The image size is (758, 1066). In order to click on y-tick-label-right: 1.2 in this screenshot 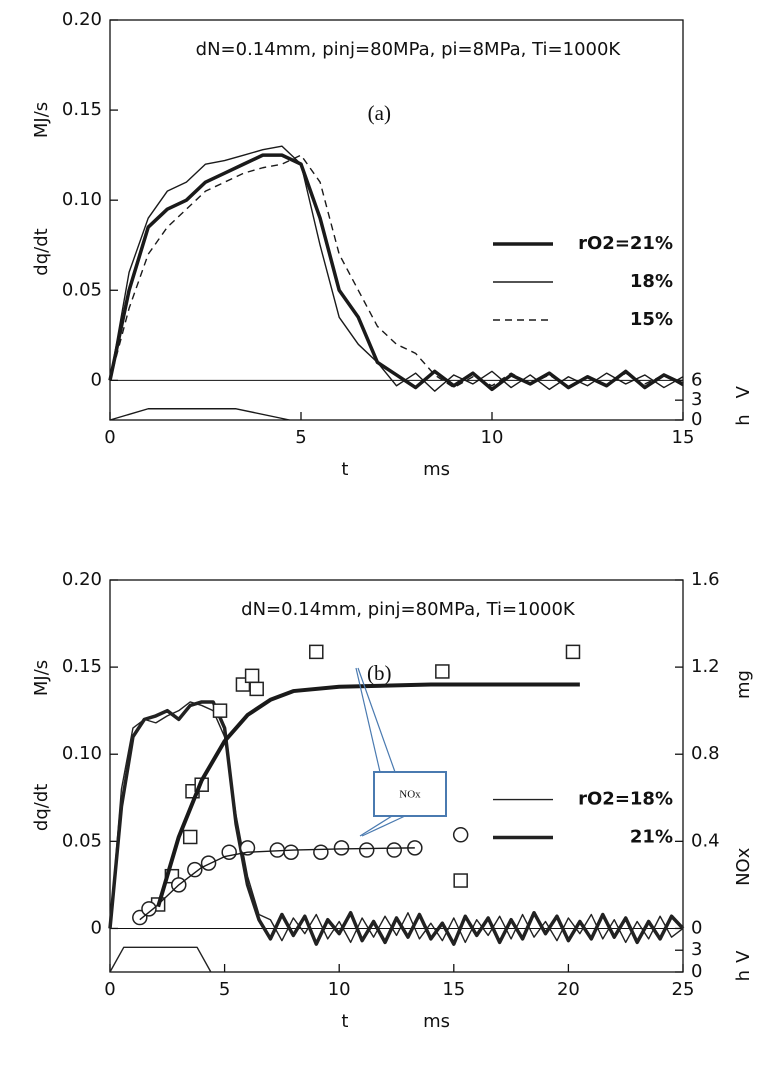, I will do `click(705, 666)`.